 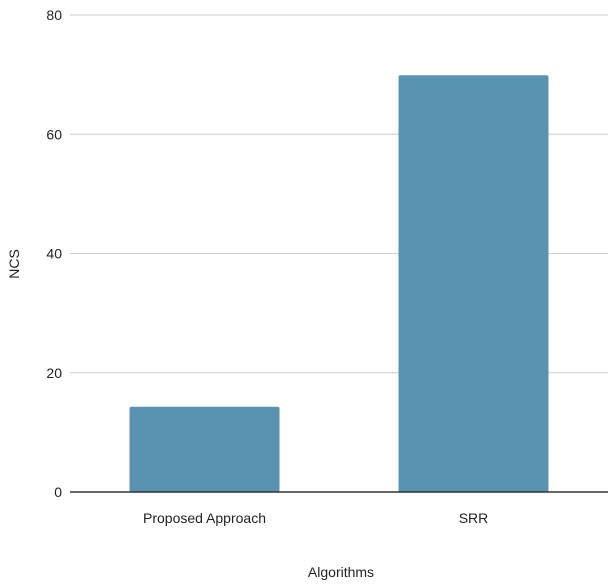 What do you see at coordinates (14, 264) in the screenshot?
I see `y-axis-title: NCS` at bounding box center [14, 264].